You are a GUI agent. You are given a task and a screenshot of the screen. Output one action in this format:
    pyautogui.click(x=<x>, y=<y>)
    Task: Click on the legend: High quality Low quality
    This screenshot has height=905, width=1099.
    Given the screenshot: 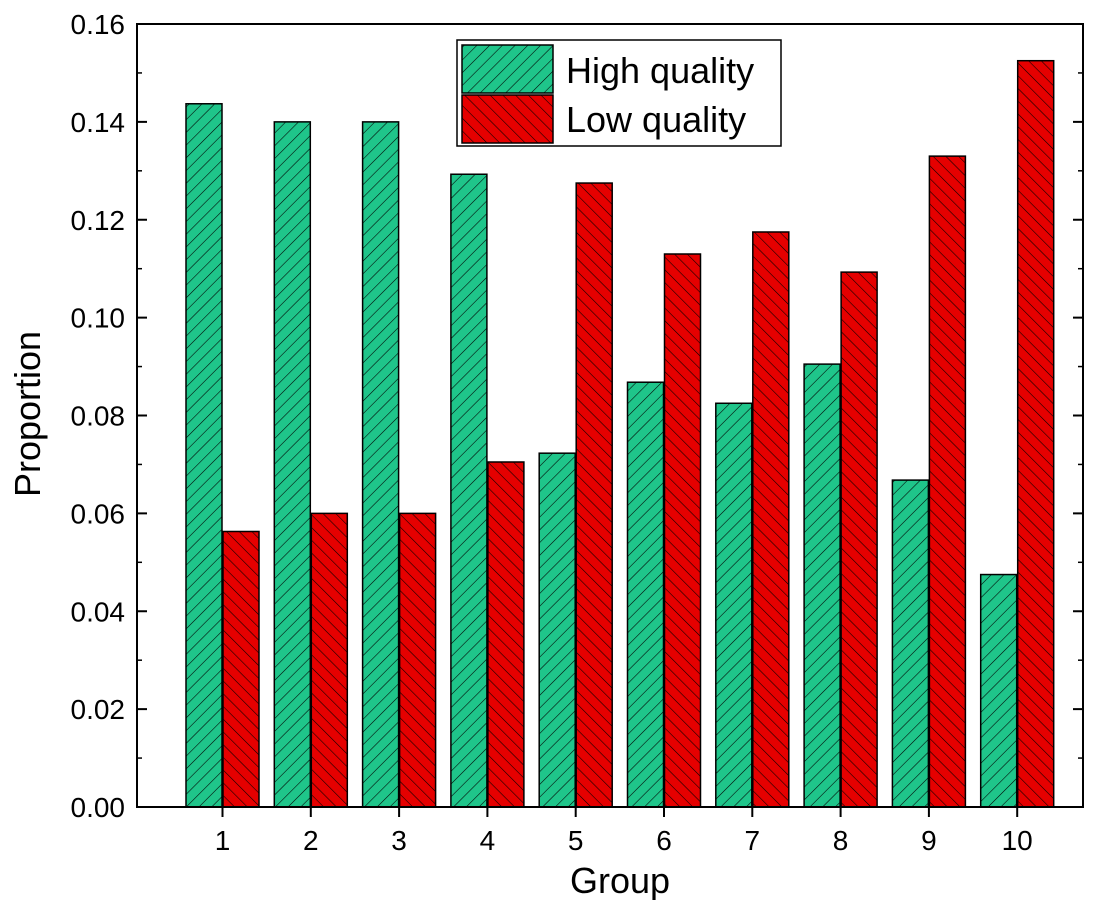 What is the action you would take?
    pyautogui.click(x=619, y=93)
    